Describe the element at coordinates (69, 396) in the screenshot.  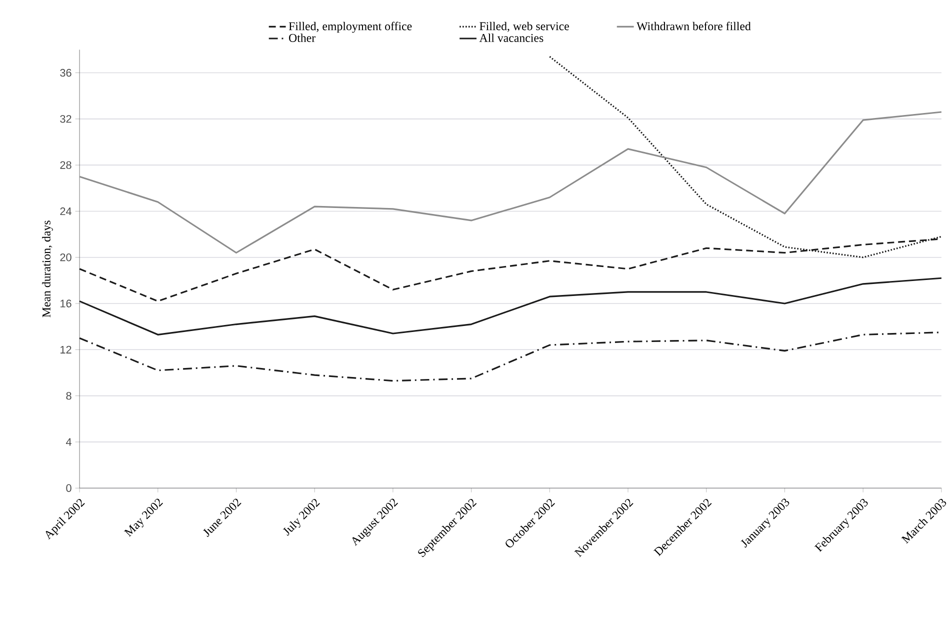
I see `y-tick-label: 8` at that location.